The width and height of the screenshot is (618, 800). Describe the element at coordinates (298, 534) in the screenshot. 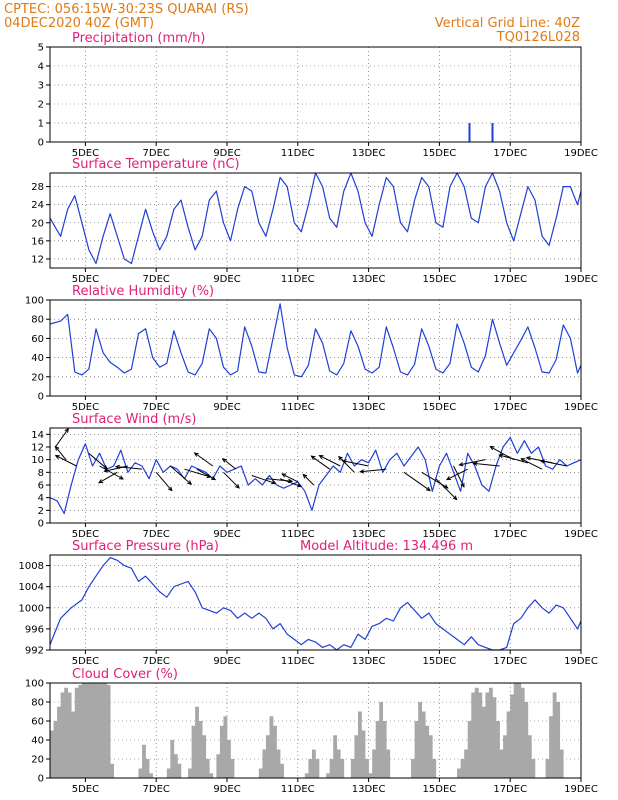

I see `wind-xtick-label: 11DEC` at that location.